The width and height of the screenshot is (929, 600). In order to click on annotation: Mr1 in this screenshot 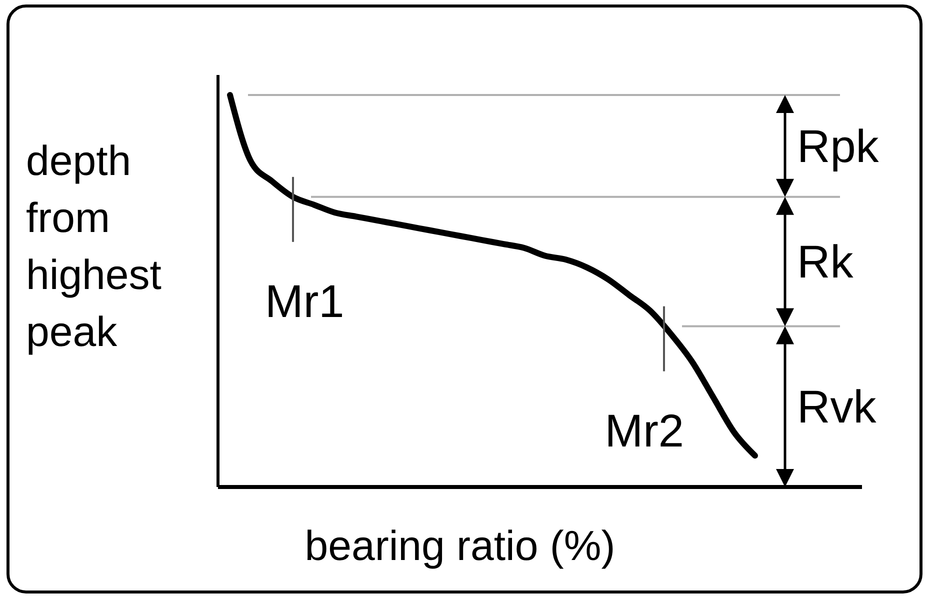, I will do `click(304, 300)`.